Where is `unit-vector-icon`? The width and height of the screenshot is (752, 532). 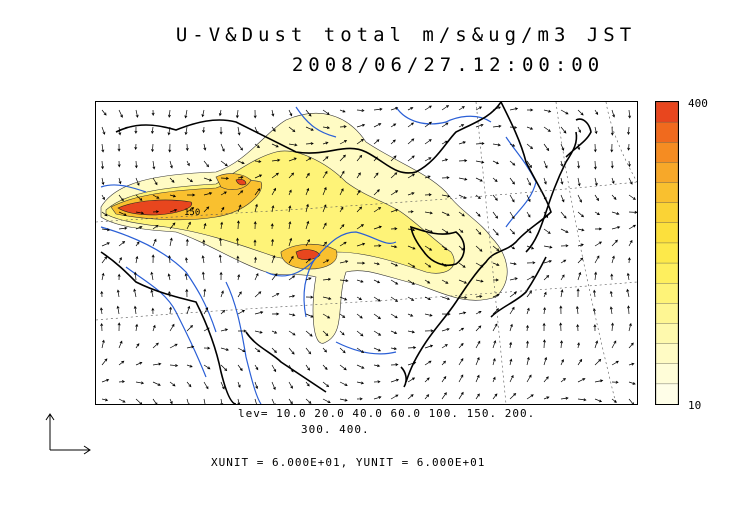 unit-vector-icon is located at coordinates (68, 434).